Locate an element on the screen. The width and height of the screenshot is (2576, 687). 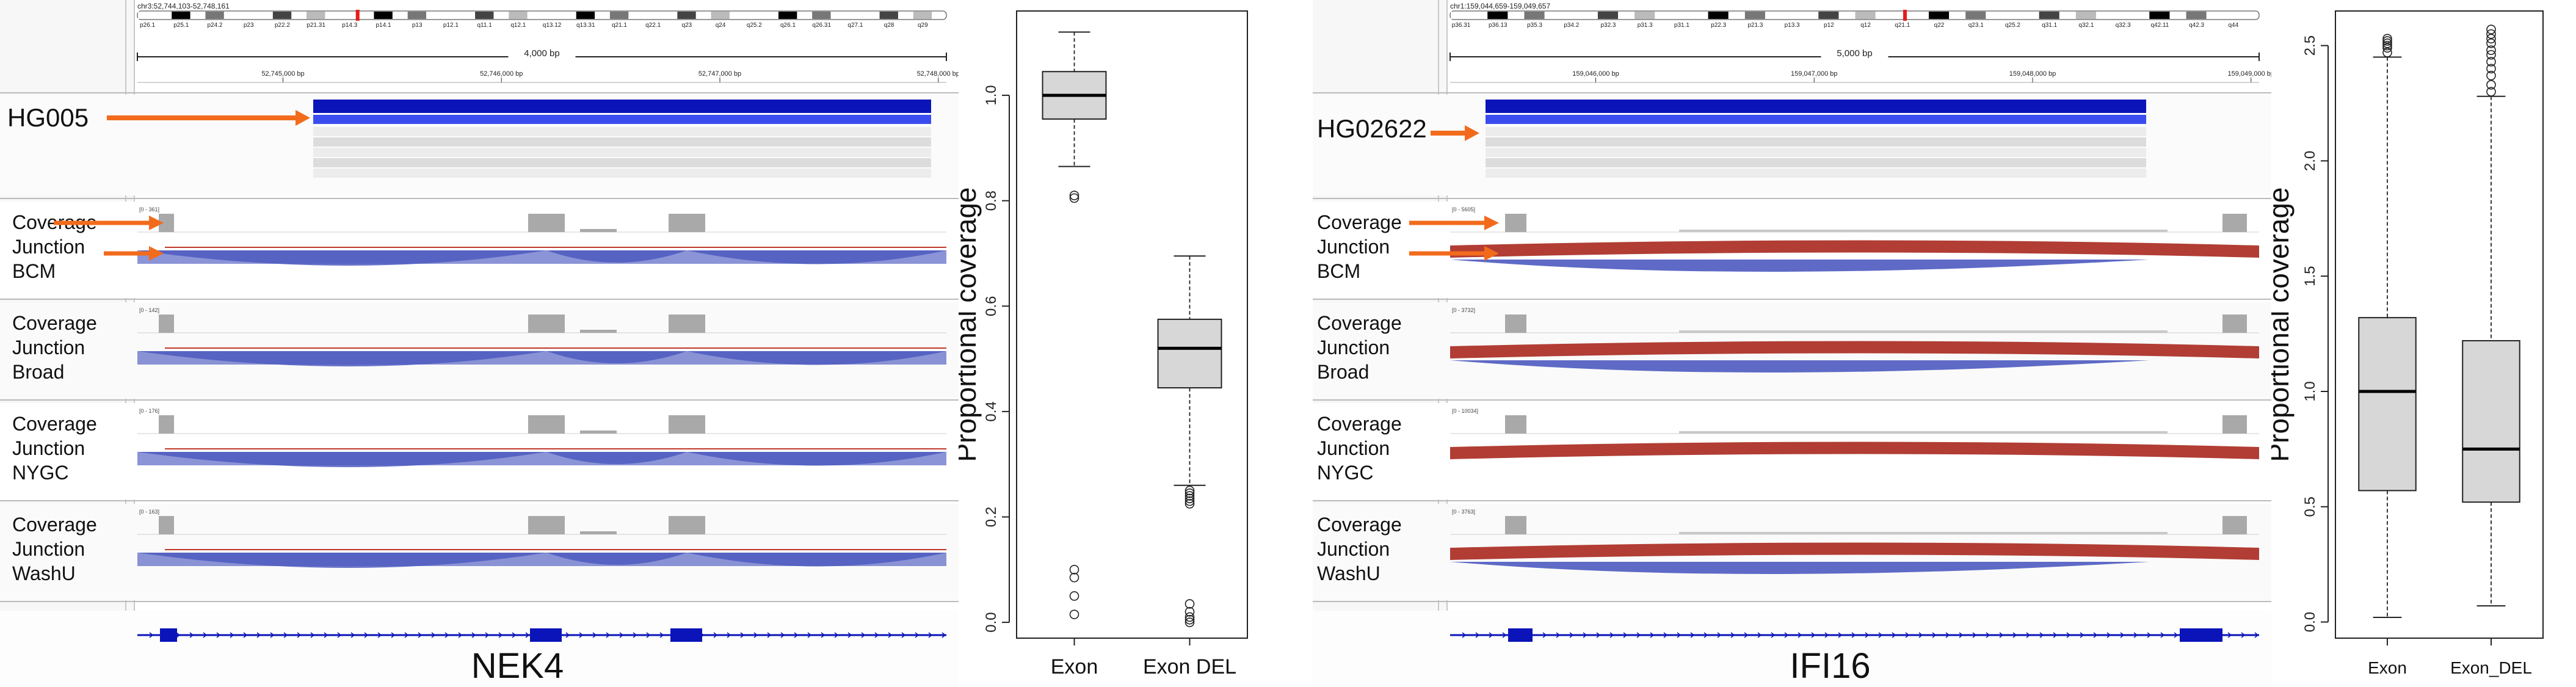
ruler-tick-label: 159,047,000 bp is located at coordinates (1814, 74).